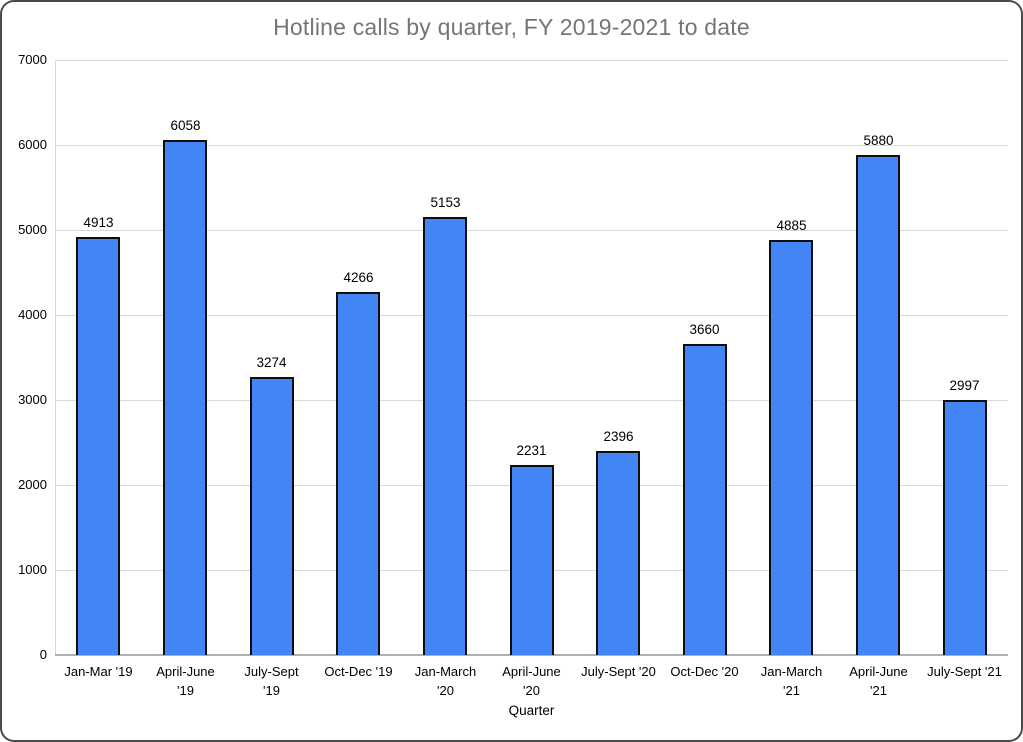  What do you see at coordinates (618, 553) in the screenshot?
I see `bar-July-Sept '20` at bounding box center [618, 553].